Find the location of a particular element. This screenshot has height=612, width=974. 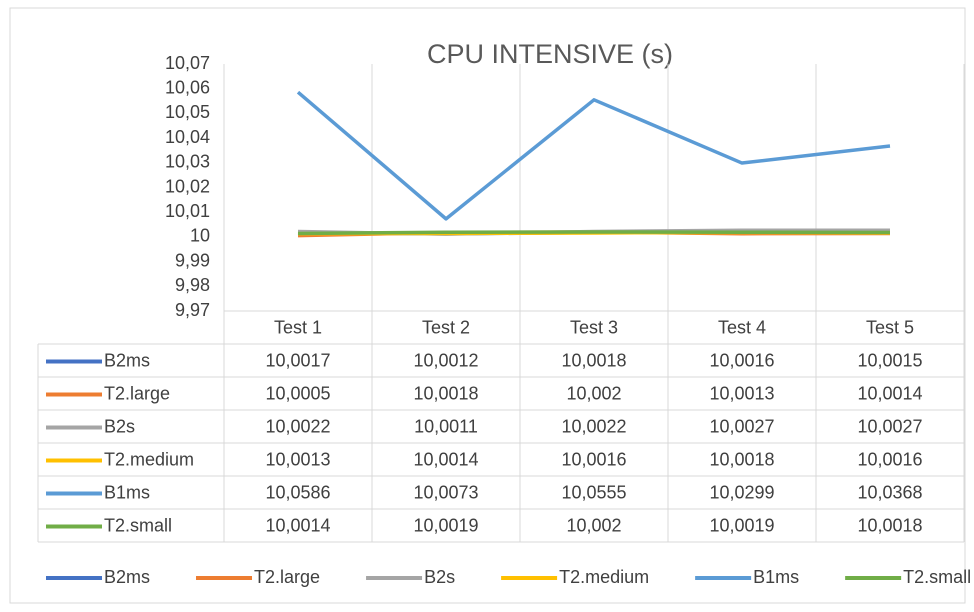

table-value: 10,0073 is located at coordinates (445, 492).